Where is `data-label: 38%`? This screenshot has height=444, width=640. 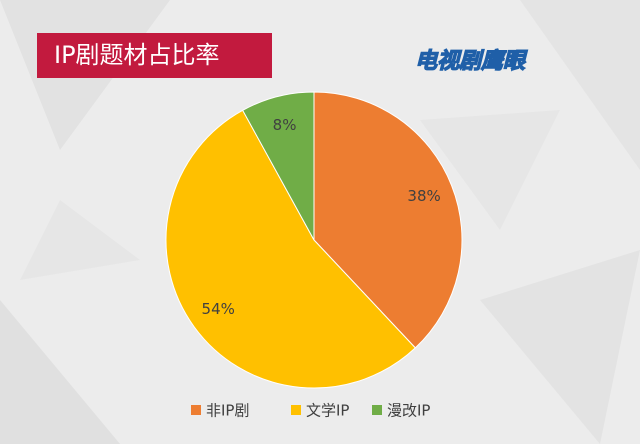
data-label: 38% is located at coordinates (423, 196).